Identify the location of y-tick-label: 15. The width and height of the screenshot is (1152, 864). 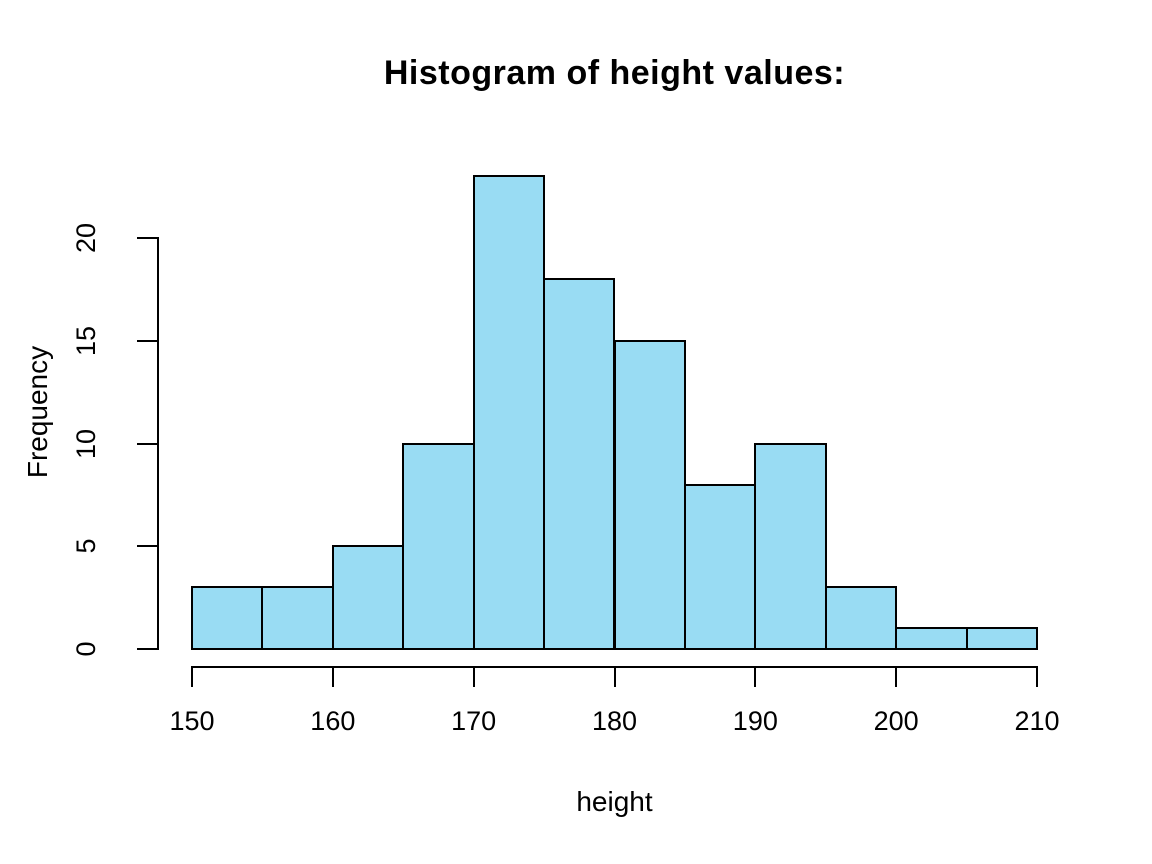
(85, 340).